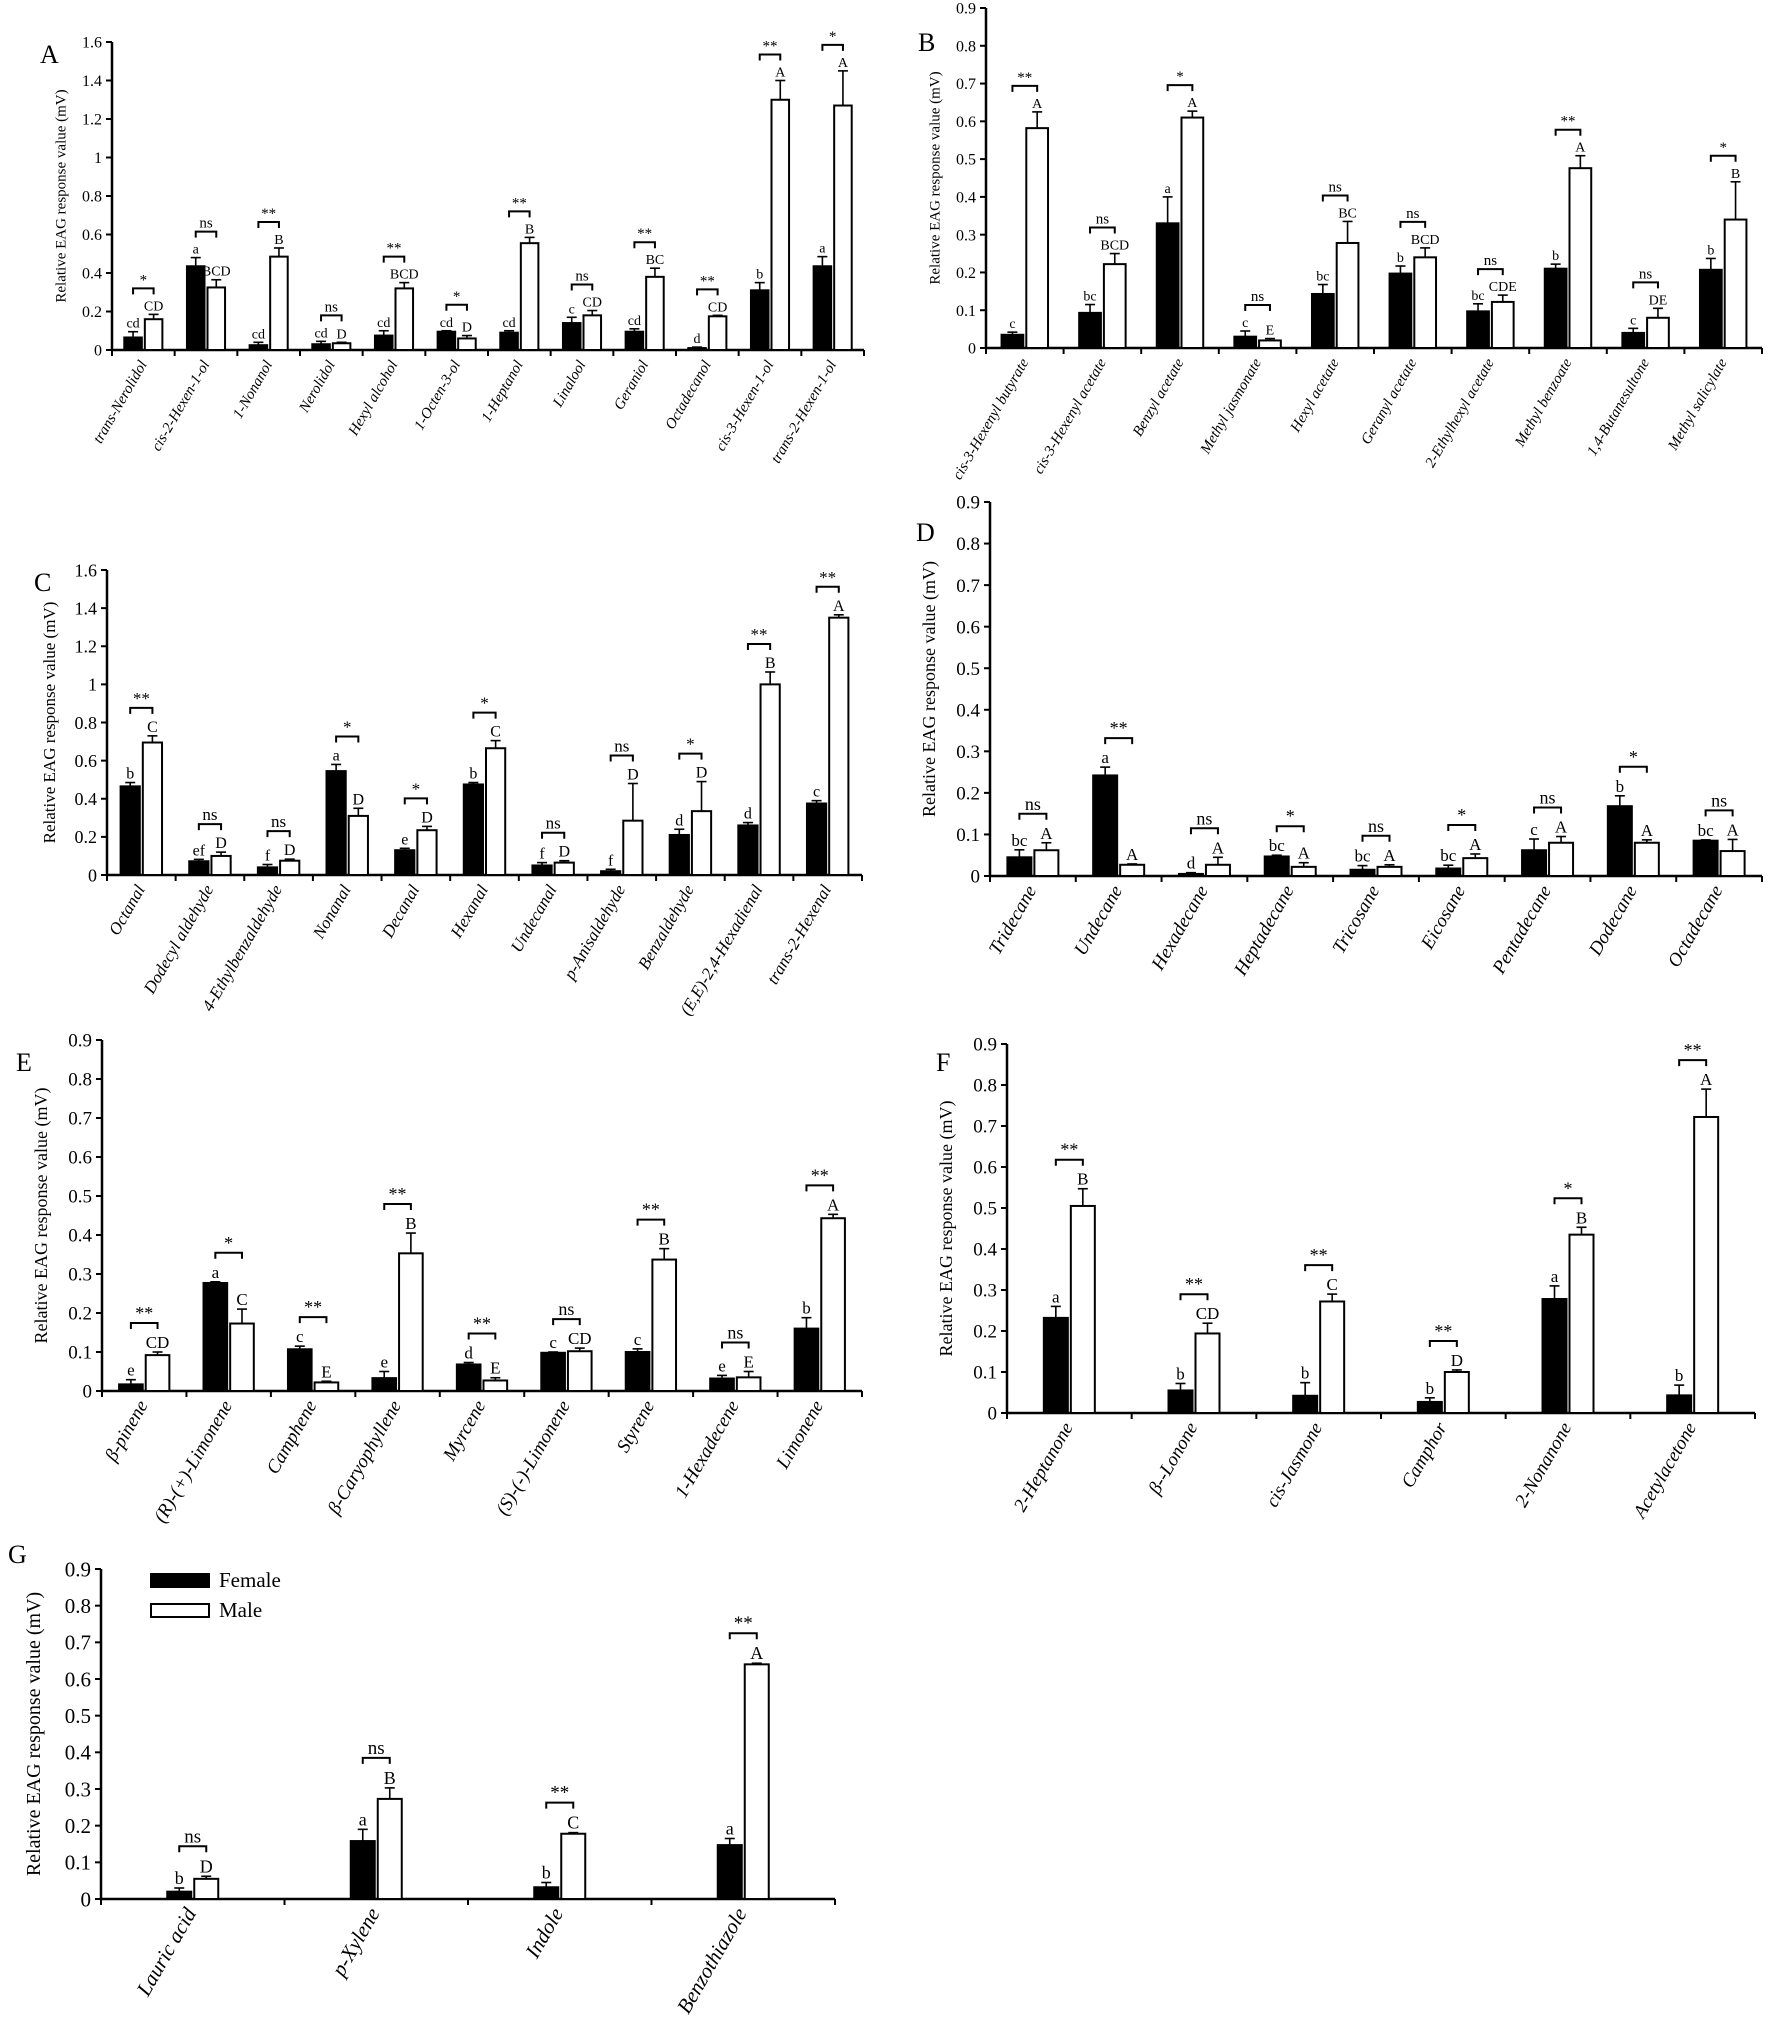 The height and width of the screenshot is (2029, 1772). I want to click on x-category-label: trans-2-Hexenal, so click(799, 934).